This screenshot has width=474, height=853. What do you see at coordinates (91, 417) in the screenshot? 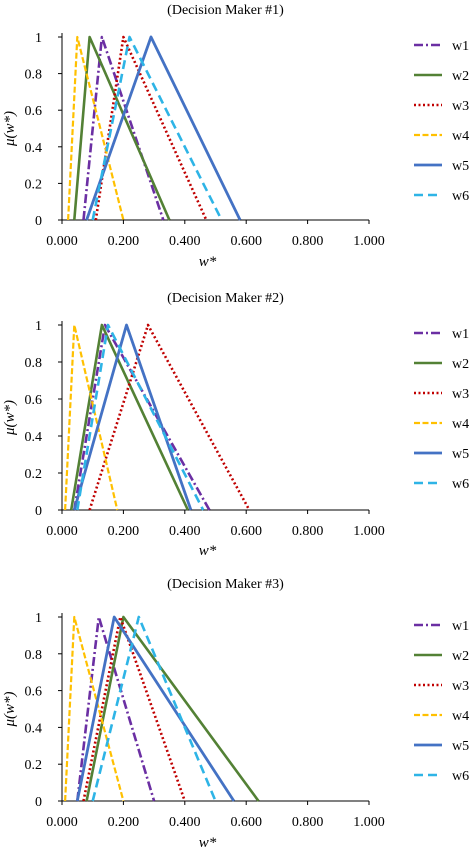
I see `series-line-w4` at bounding box center [91, 417].